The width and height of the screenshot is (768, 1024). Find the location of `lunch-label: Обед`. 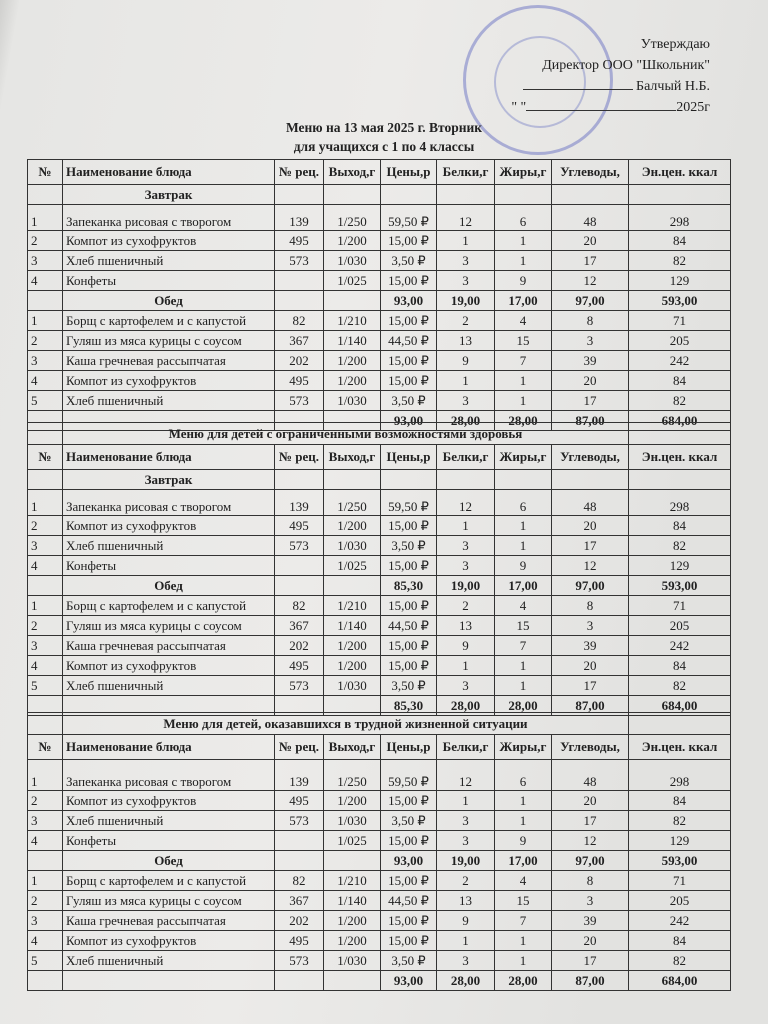

lunch-label: Обед is located at coordinates (168, 860).